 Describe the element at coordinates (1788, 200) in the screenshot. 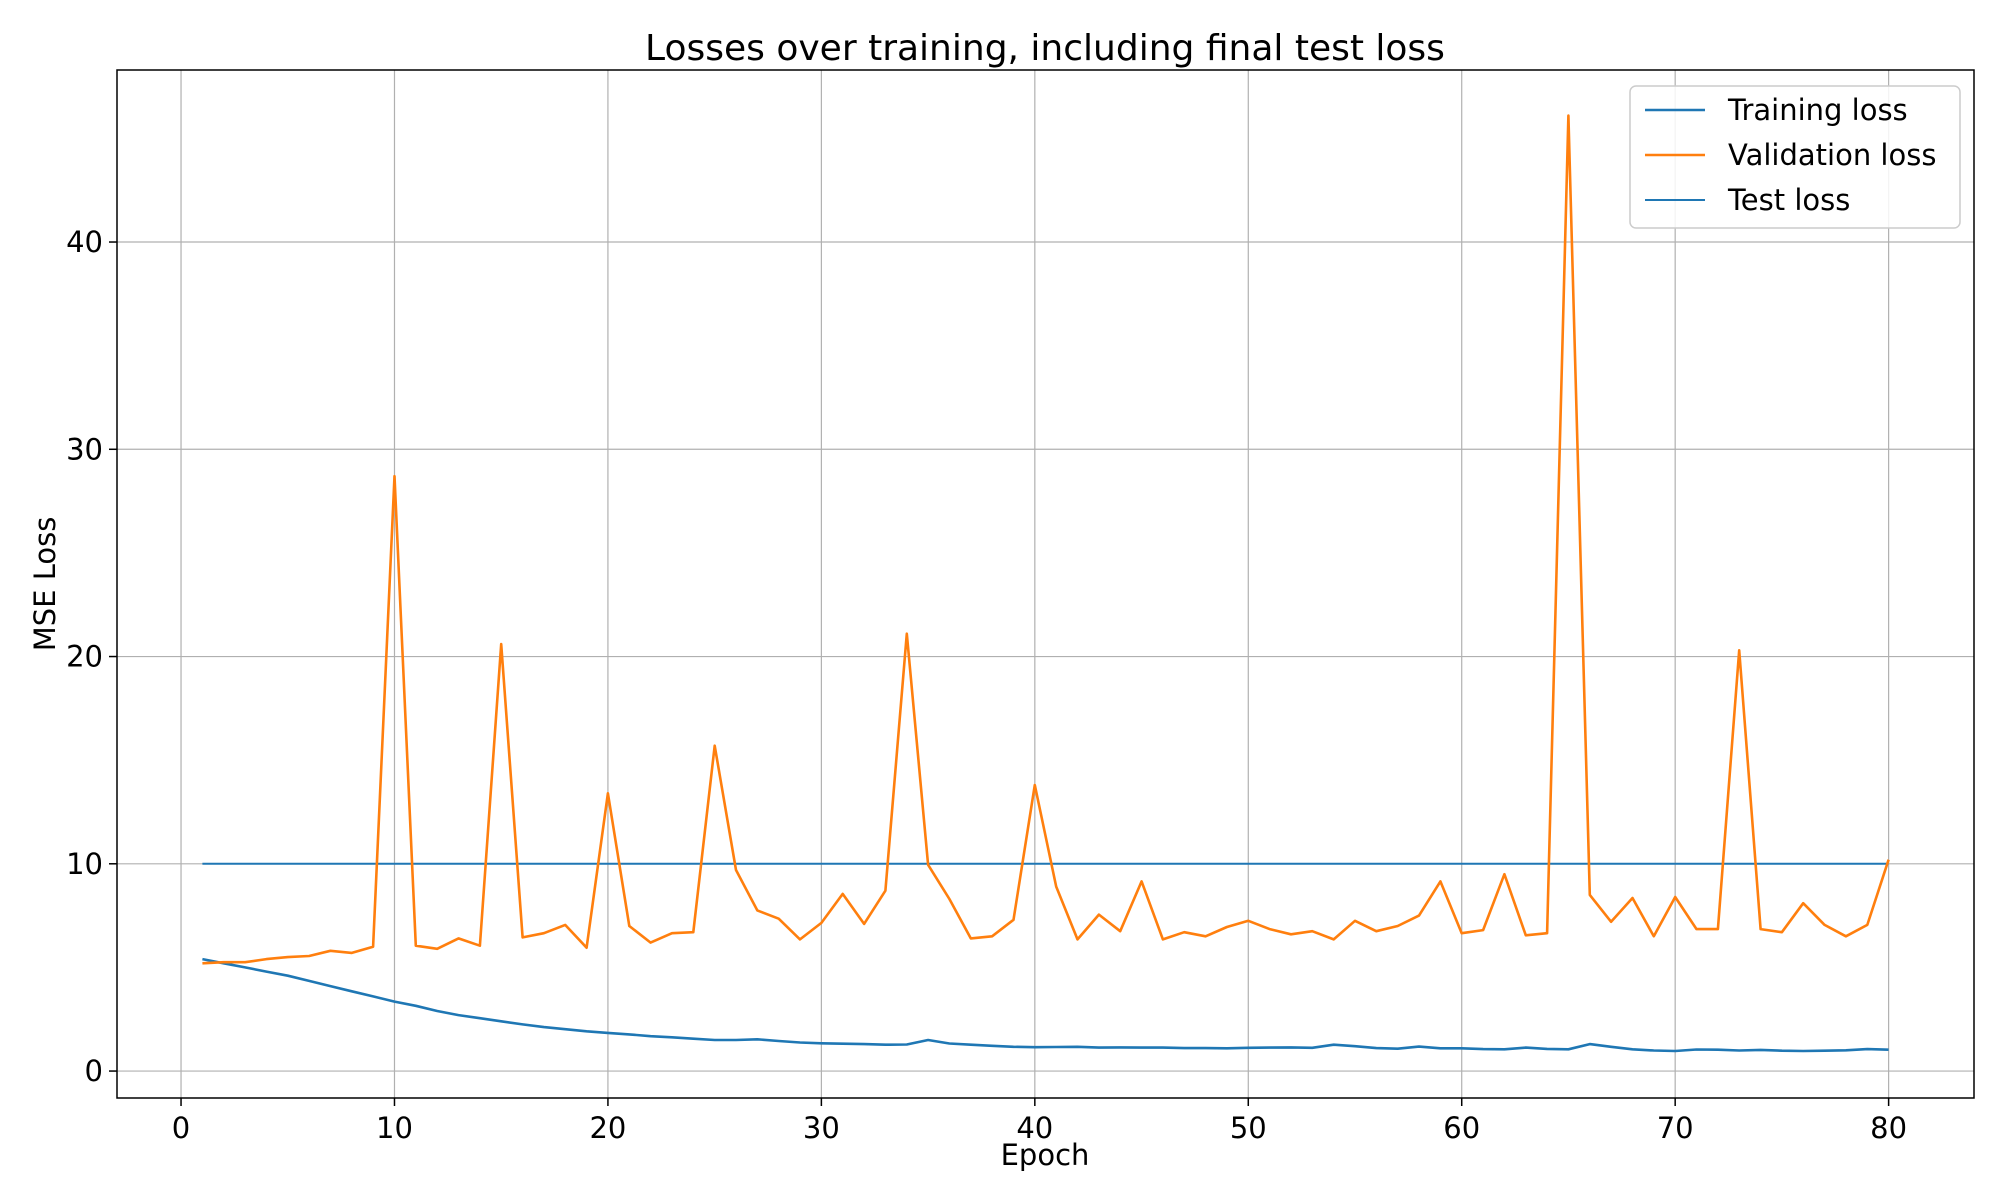

I see `legend-label-test-loss: Test loss` at that location.